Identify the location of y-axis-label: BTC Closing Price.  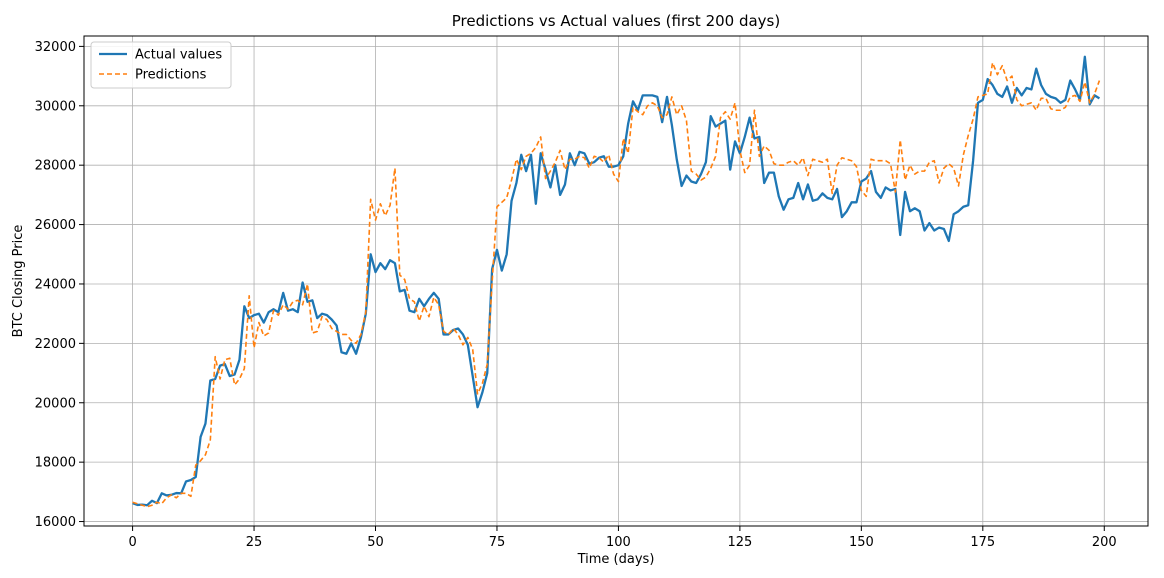
(18, 281).